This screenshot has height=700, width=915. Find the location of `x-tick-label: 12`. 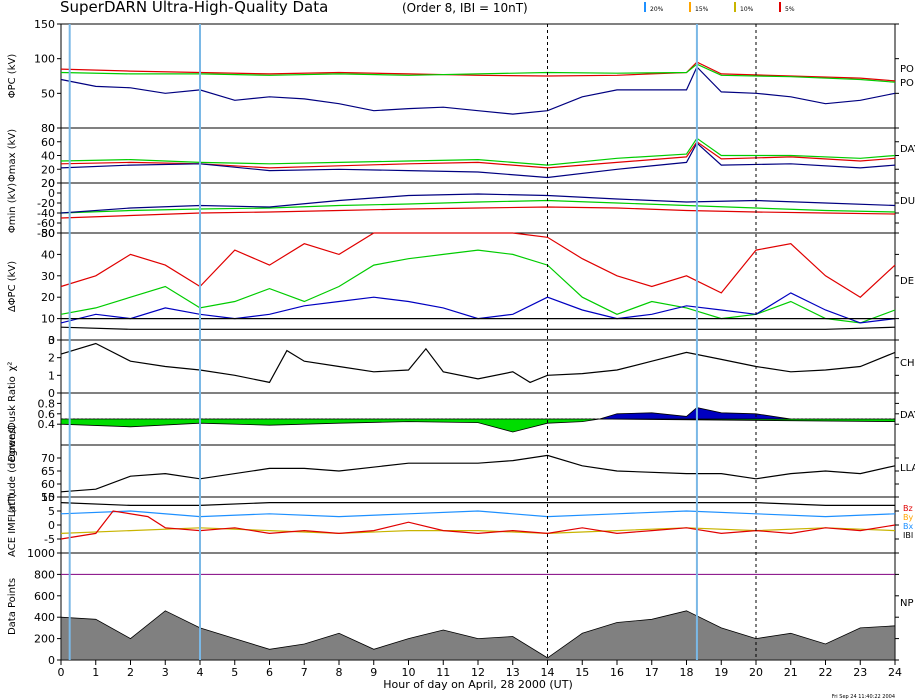

x-tick-label: 12 is located at coordinates (478, 672).